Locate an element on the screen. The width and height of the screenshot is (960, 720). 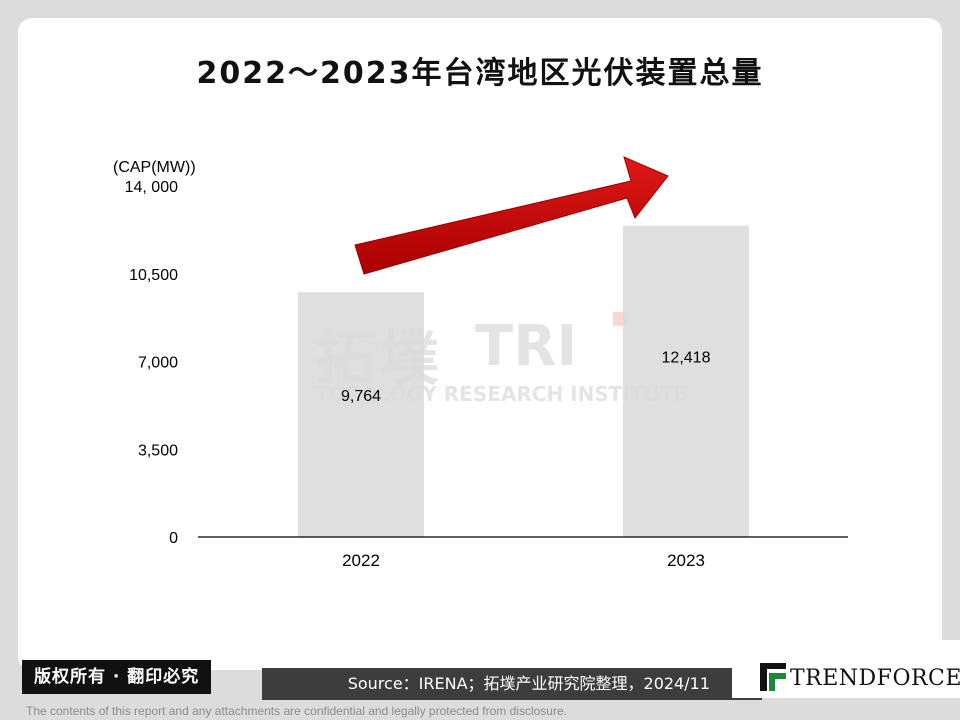
source-note: Source：IRENA；拓墣产业研究院整理，2024/11 is located at coordinates (512, 684).